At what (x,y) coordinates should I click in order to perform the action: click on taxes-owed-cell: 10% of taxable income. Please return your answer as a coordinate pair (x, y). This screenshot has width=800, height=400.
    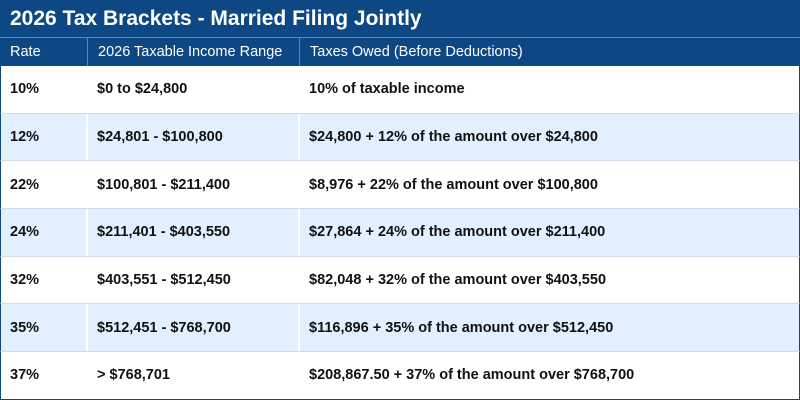
    Looking at the image, I should click on (387, 89).